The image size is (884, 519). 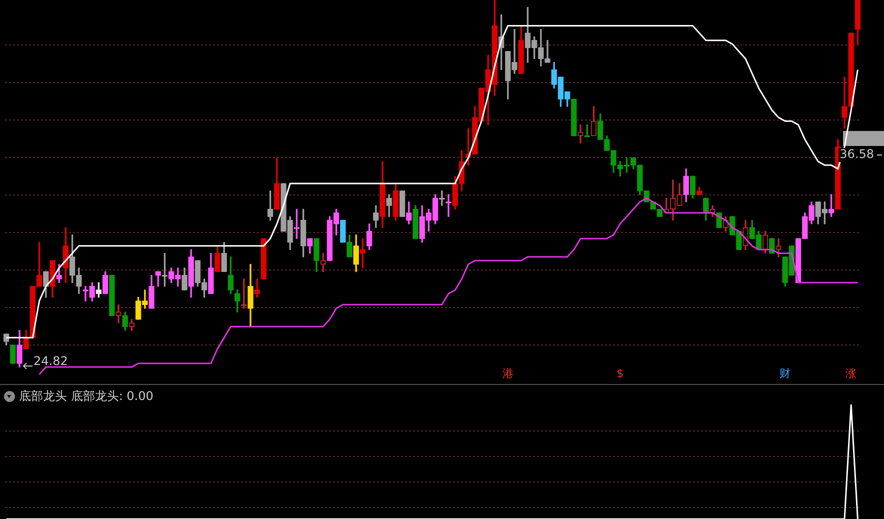 What do you see at coordinates (785, 373) in the screenshot?
I see `annotation: 财` at bounding box center [785, 373].